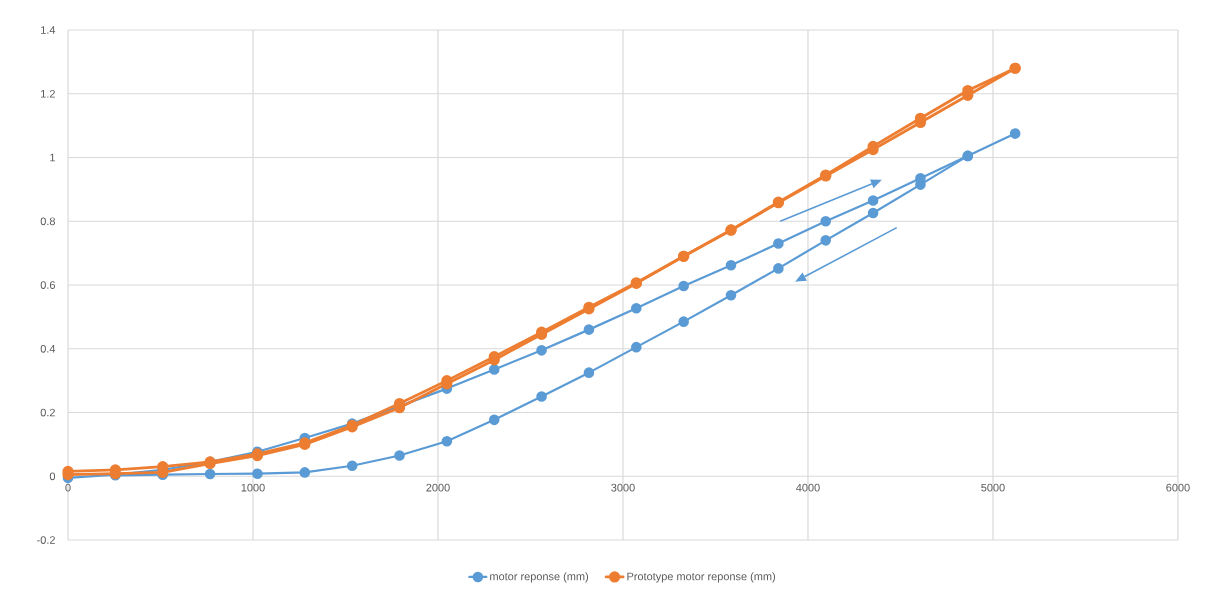 The image size is (1205, 608). I want to click on x-tick-label: 2000, so click(438, 487).